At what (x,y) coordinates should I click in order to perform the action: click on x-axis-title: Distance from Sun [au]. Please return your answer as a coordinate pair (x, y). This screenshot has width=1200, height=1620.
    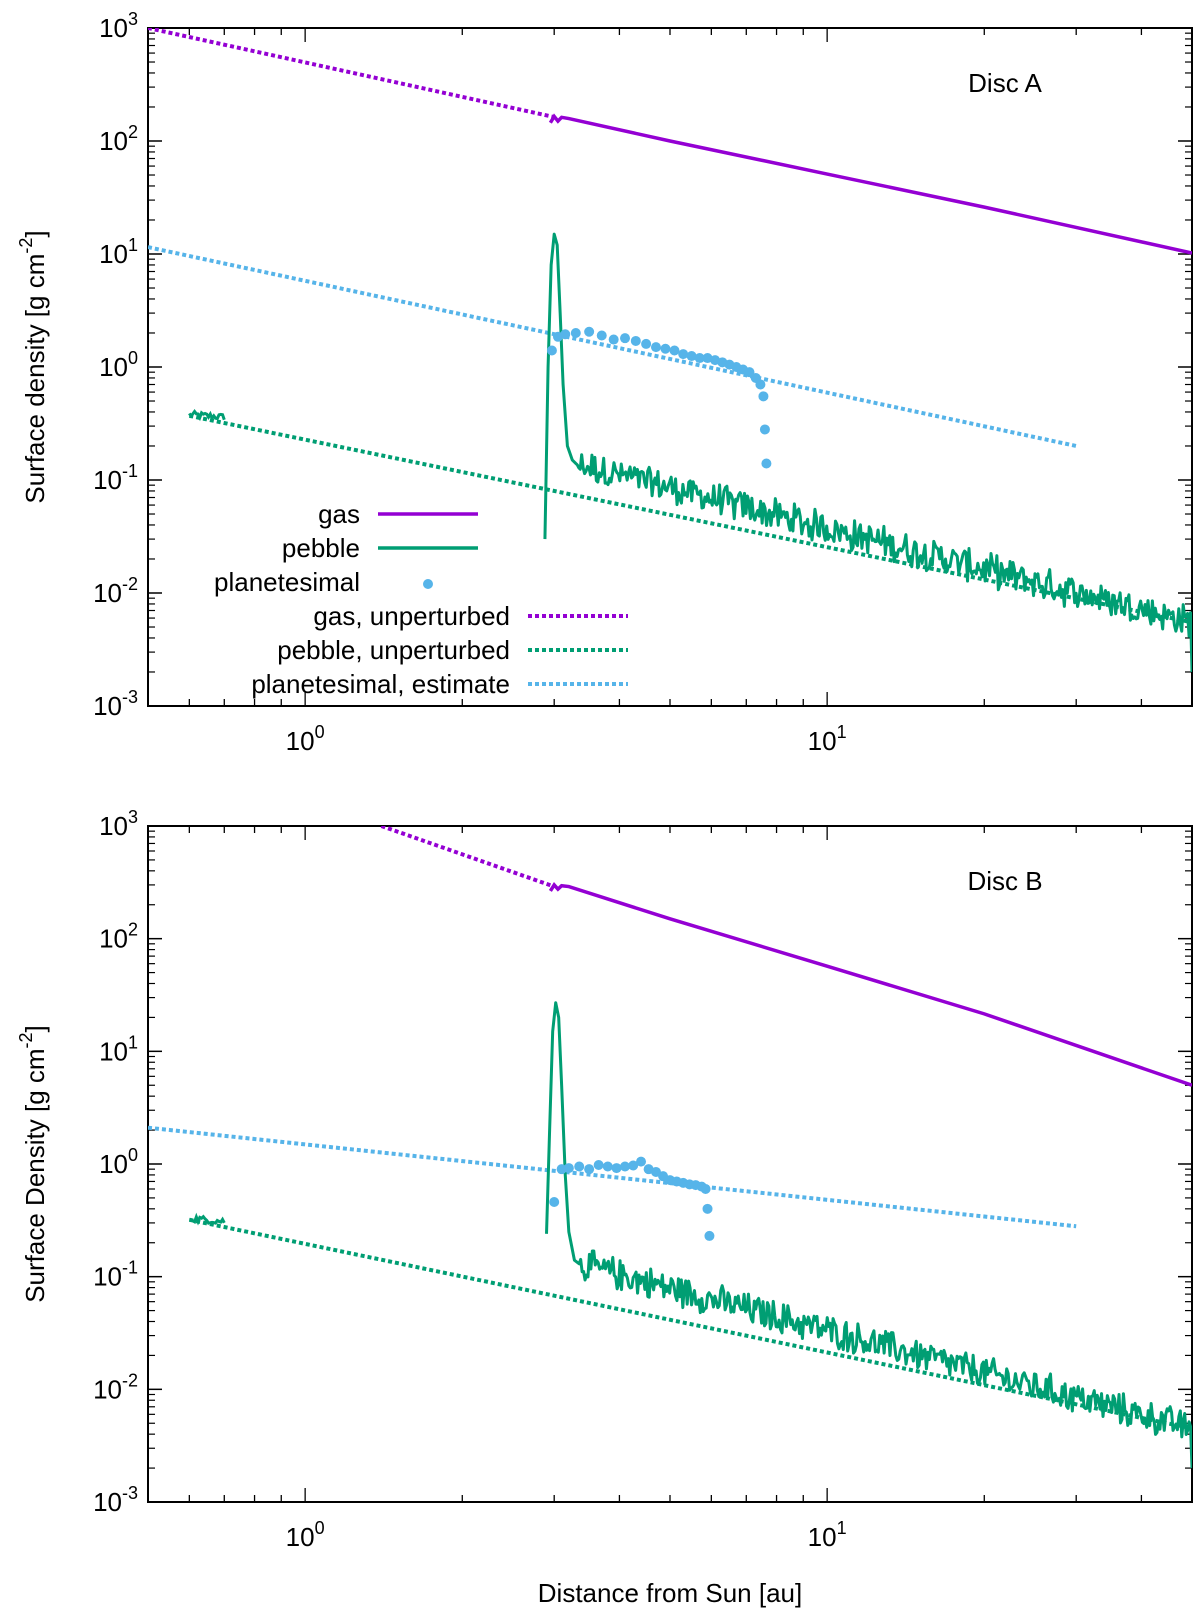
    Looking at the image, I should click on (670, 1593).